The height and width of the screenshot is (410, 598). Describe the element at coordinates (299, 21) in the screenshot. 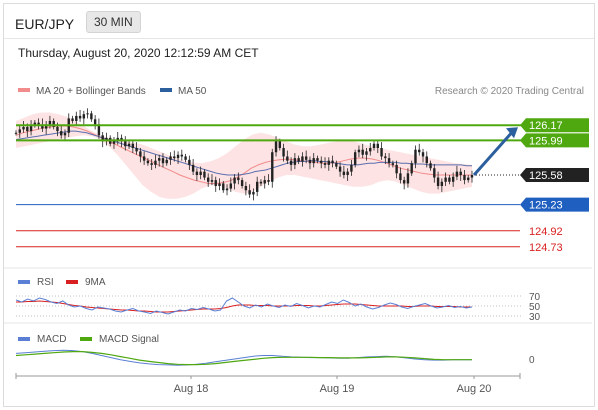

I see `chart-header: EUR/JPY 30 MIN` at that location.